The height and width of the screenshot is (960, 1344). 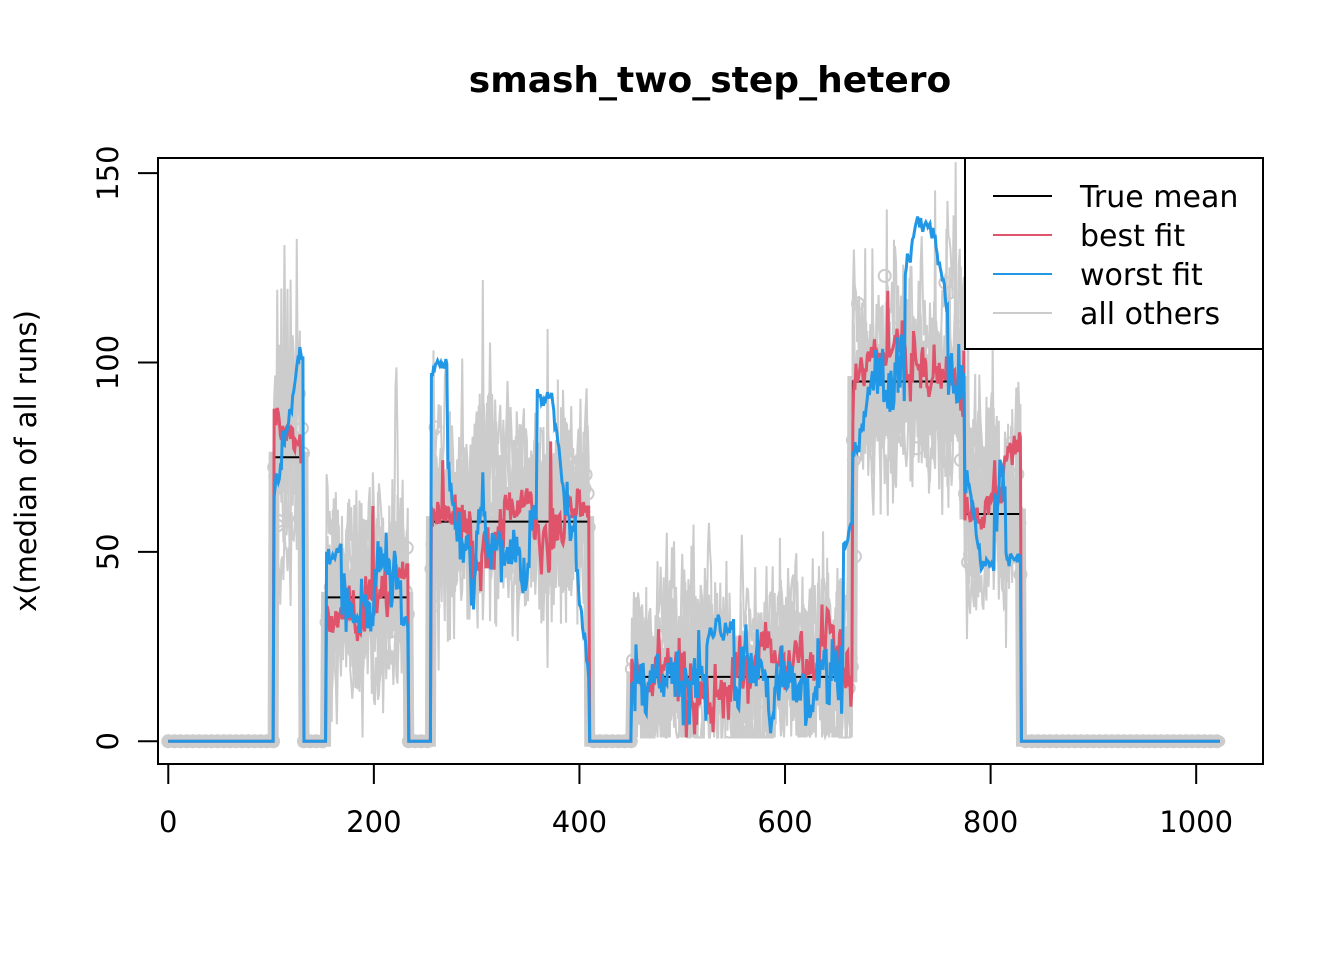 I want to click on x-tick-label: 200, so click(x=373, y=822).